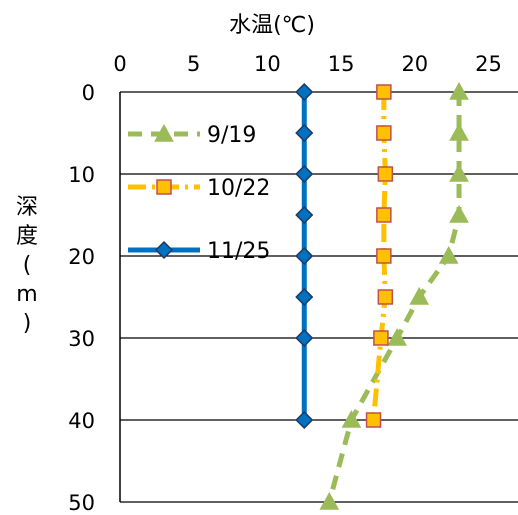  Describe the element at coordinates (81, 257) in the screenshot. I see `y-tick-label-20: 20` at that location.